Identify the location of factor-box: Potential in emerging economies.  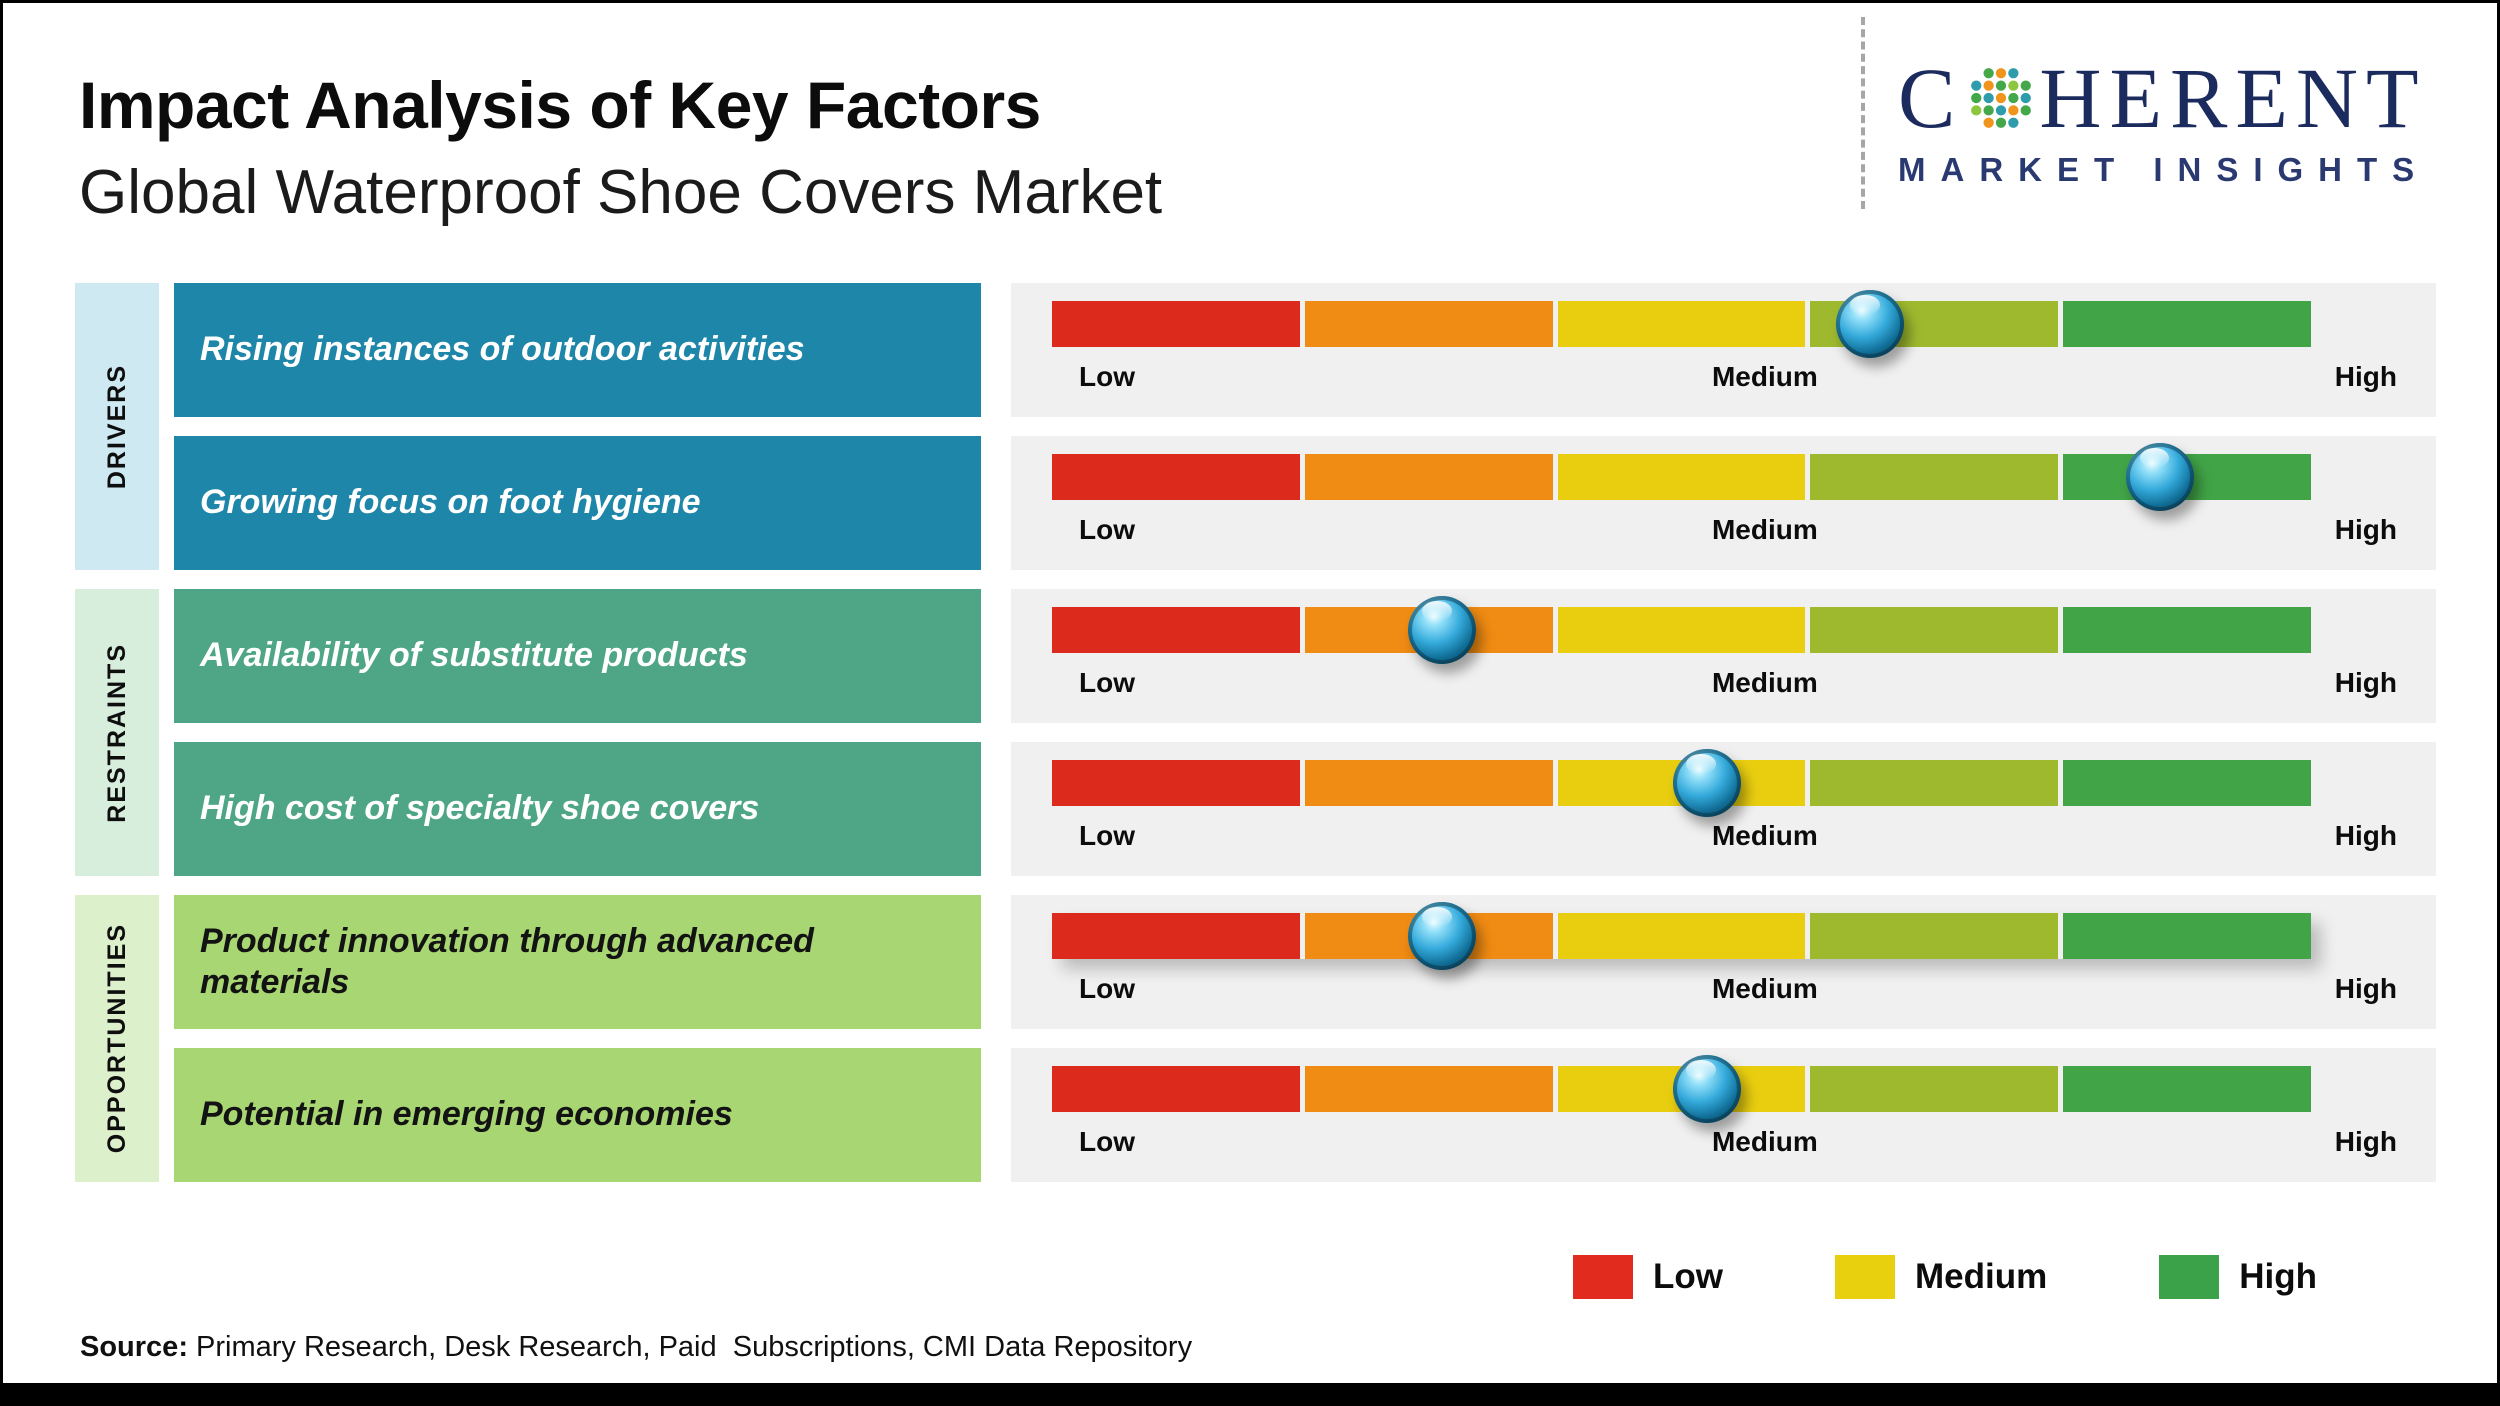
(577, 1115).